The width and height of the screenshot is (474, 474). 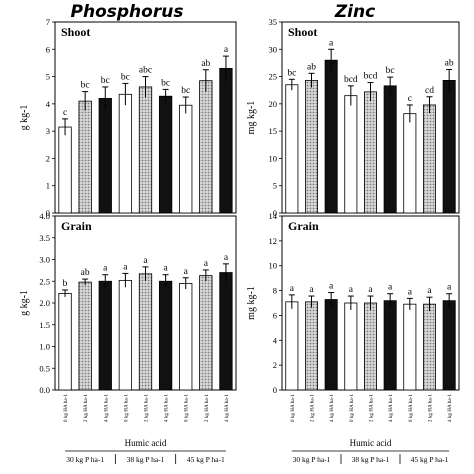 I want to click on y-tick-label: 30, so click(x=273, y=49).